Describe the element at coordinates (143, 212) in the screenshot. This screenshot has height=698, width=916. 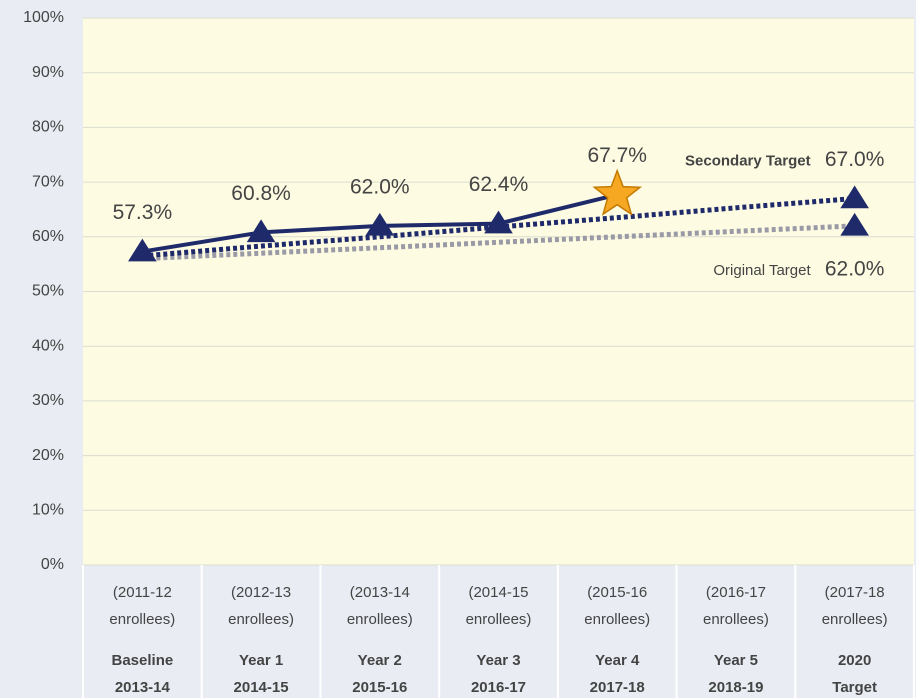
I see `value-label: 57.3%` at that location.